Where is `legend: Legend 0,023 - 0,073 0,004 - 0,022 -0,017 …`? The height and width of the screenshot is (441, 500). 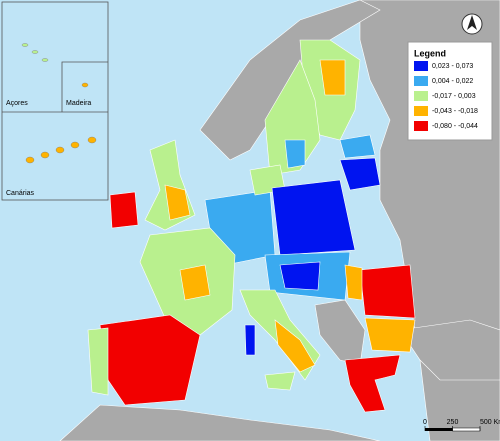 legend: Legend 0,023 - 0,073 0,004 - 0,022 -0,017 … is located at coordinates (450, 91).